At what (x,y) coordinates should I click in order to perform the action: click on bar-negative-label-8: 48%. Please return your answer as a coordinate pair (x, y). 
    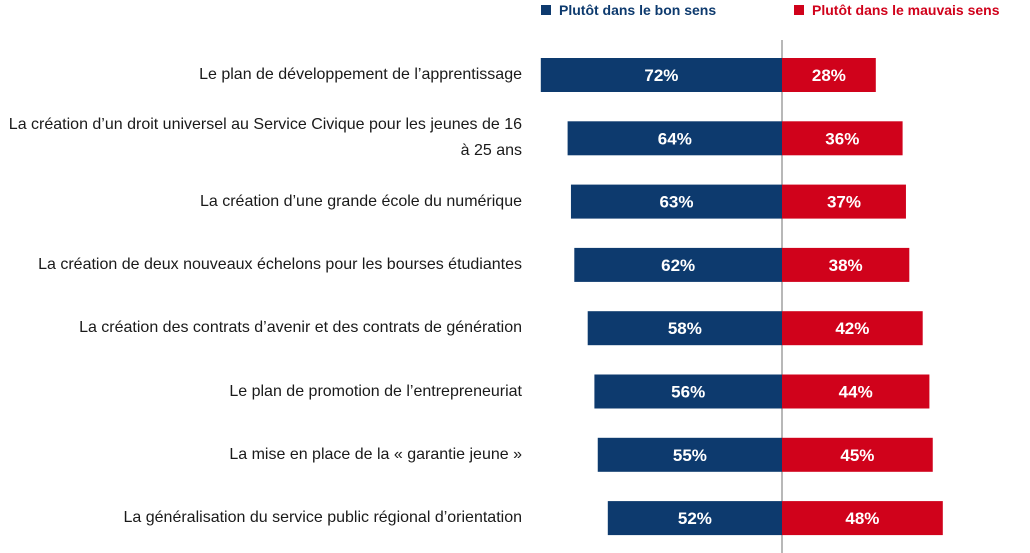
    Looking at the image, I should click on (862, 518).